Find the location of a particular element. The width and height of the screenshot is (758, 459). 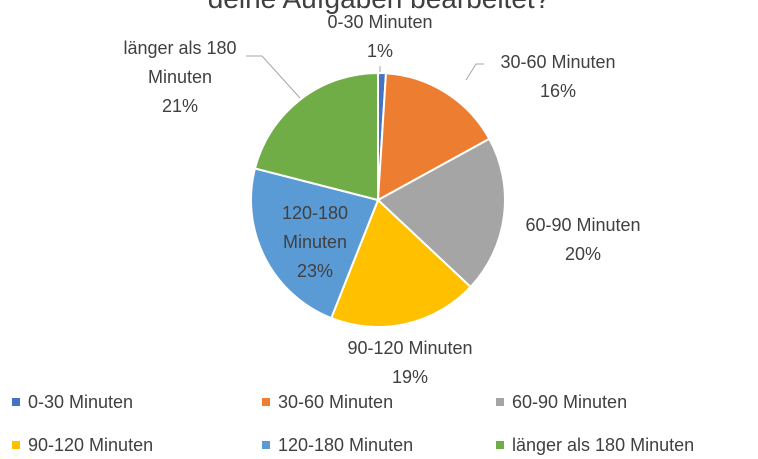

legend-item: 60-90 Minuten is located at coordinates (561, 402).